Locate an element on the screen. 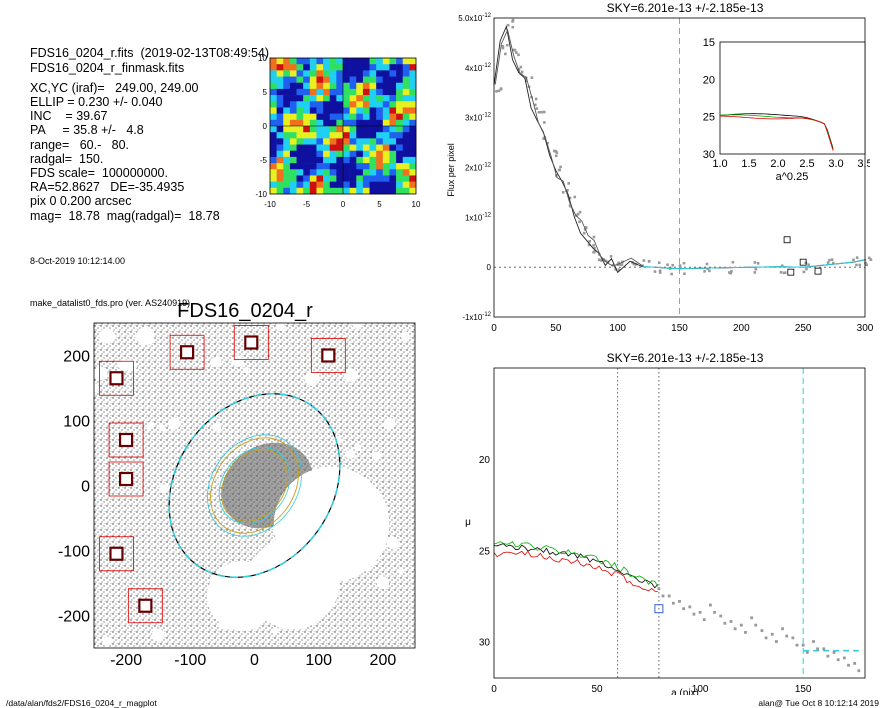 The width and height of the screenshot is (885, 708). info-line: FDS scale= 100000000. is located at coordinates (99, 173).